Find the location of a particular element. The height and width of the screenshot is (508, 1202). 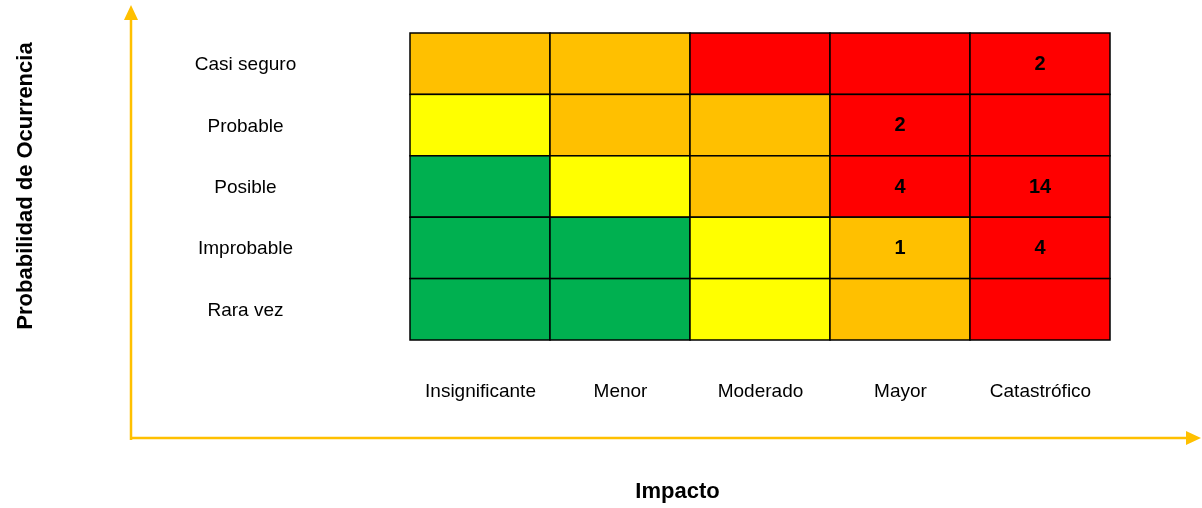

text: Probabilidad de Ocurrencia is located at coordinates (25, 186).